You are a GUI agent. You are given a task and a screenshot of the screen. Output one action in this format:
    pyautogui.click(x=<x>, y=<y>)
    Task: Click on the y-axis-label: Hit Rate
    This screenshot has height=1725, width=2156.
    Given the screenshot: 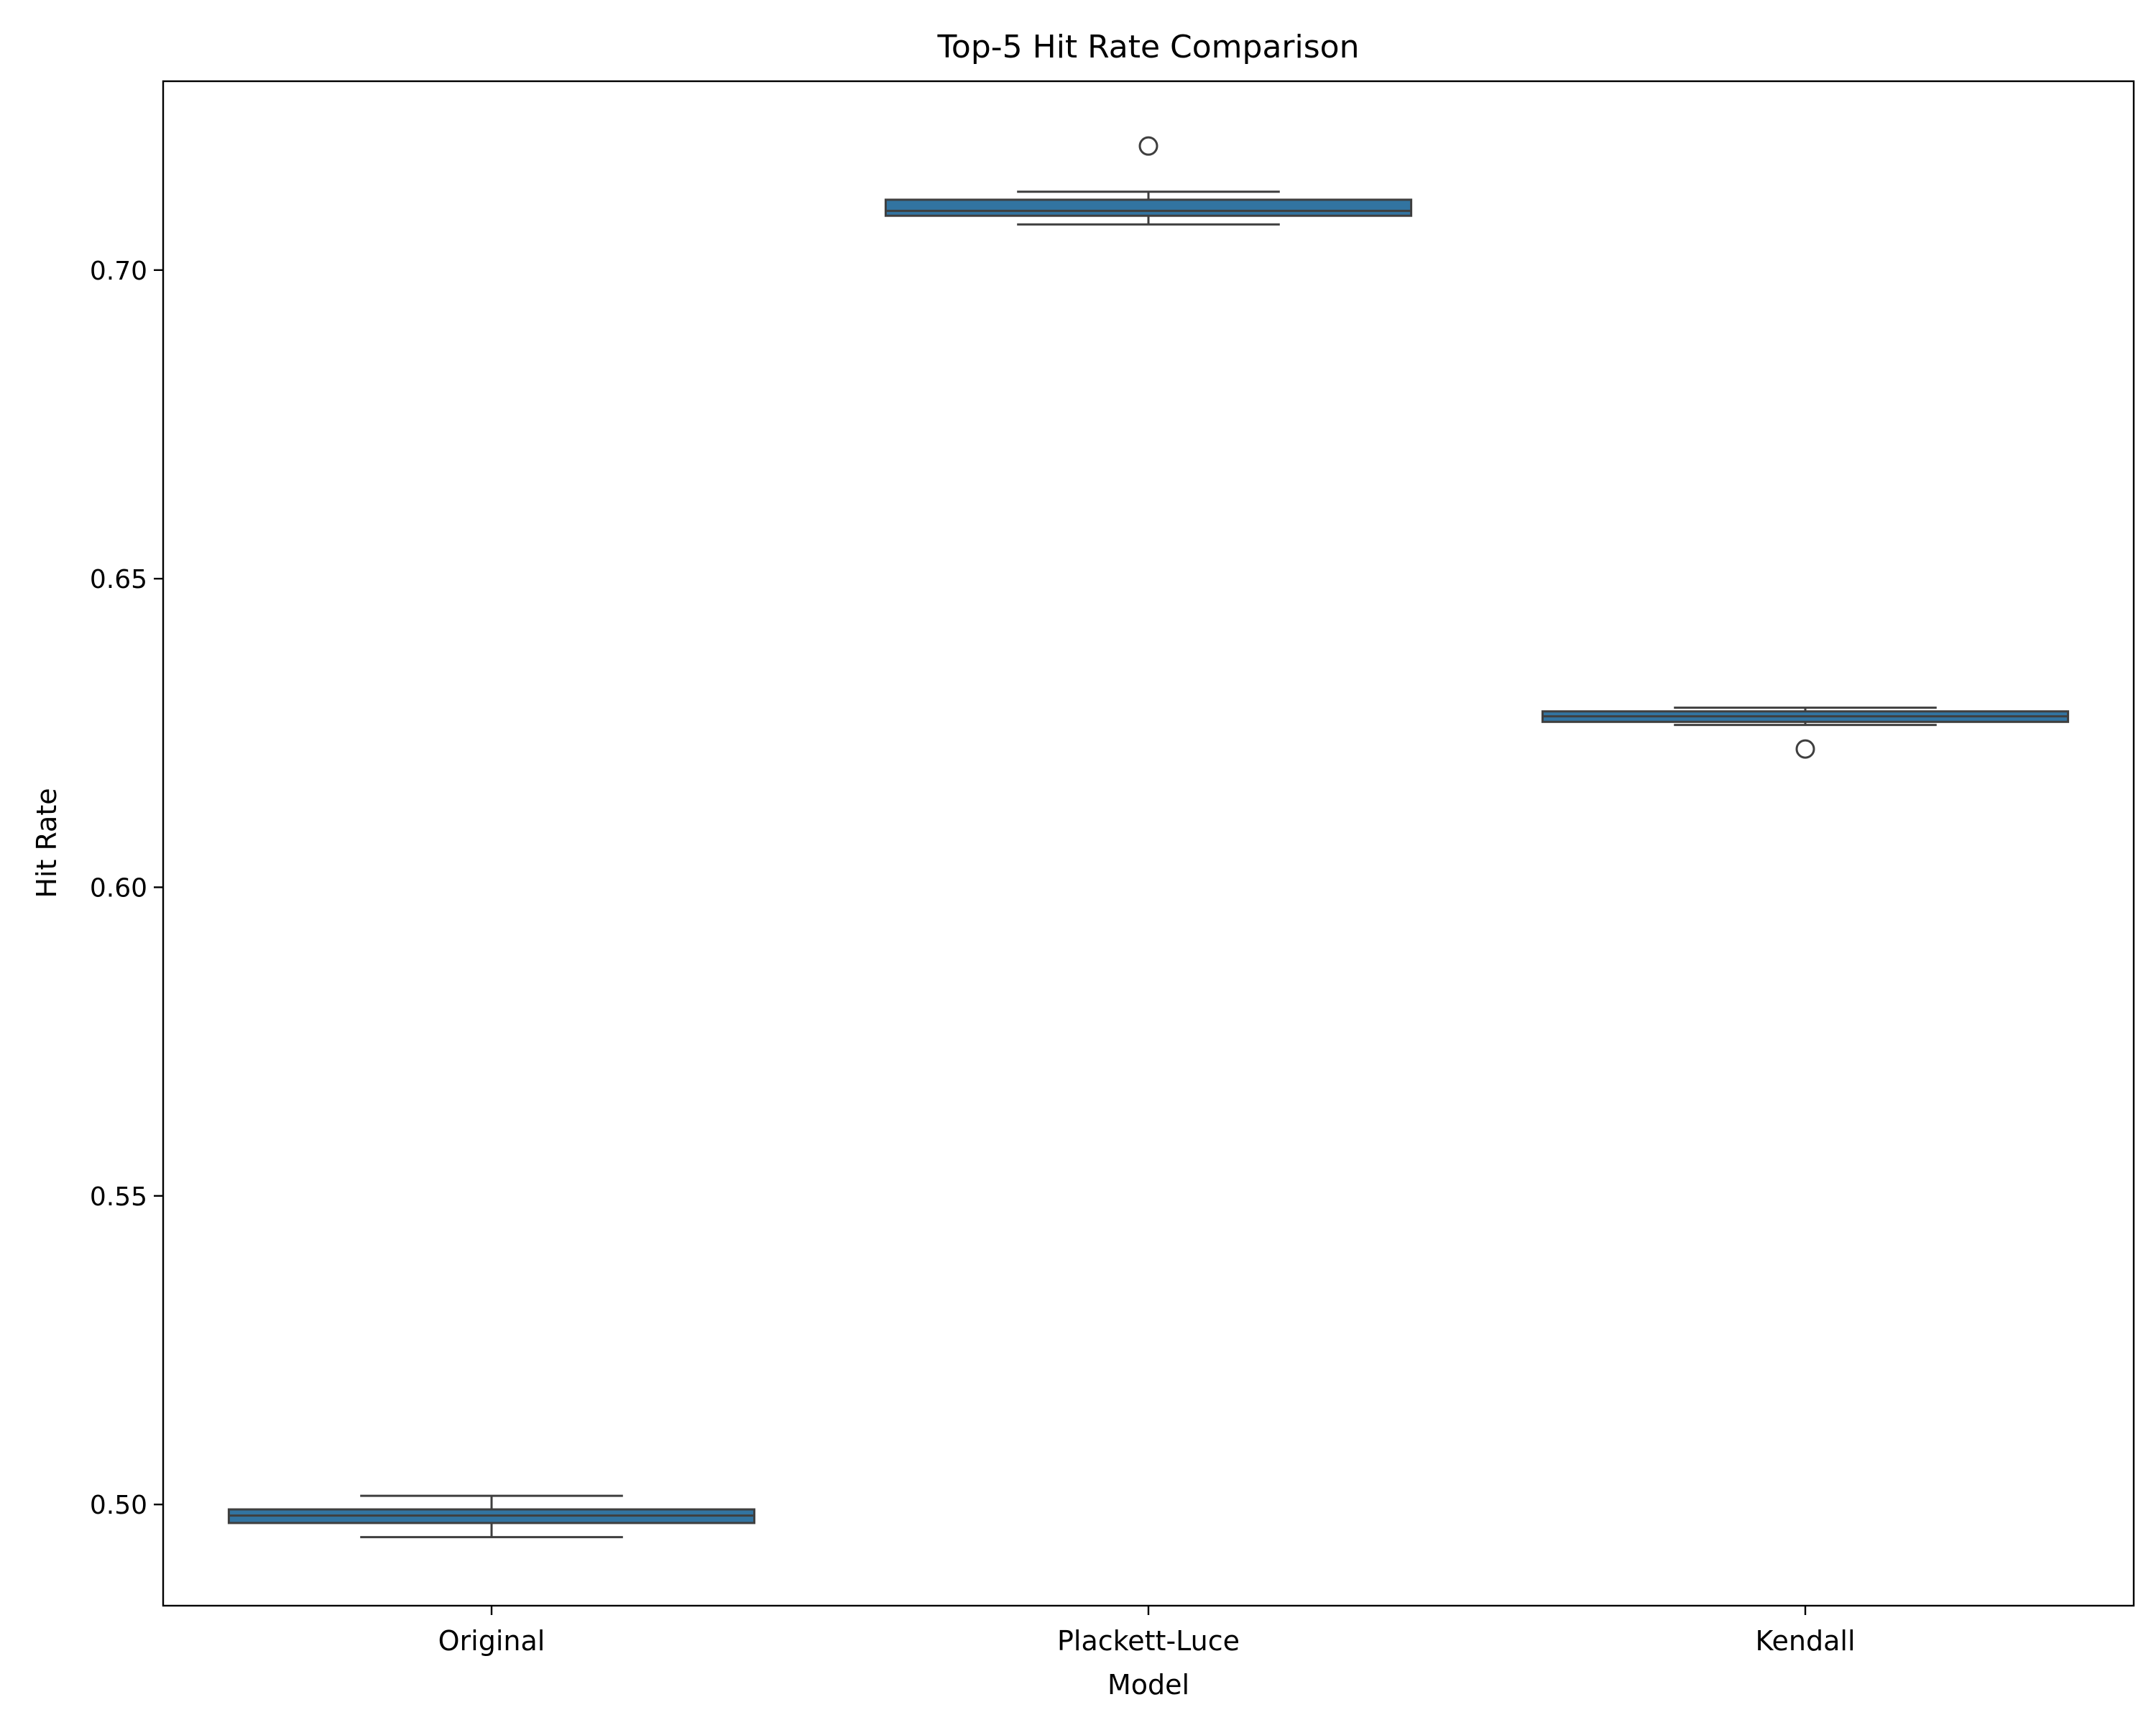 What is the action you would take?
    pyautogui.click(x=47, y=843)
    